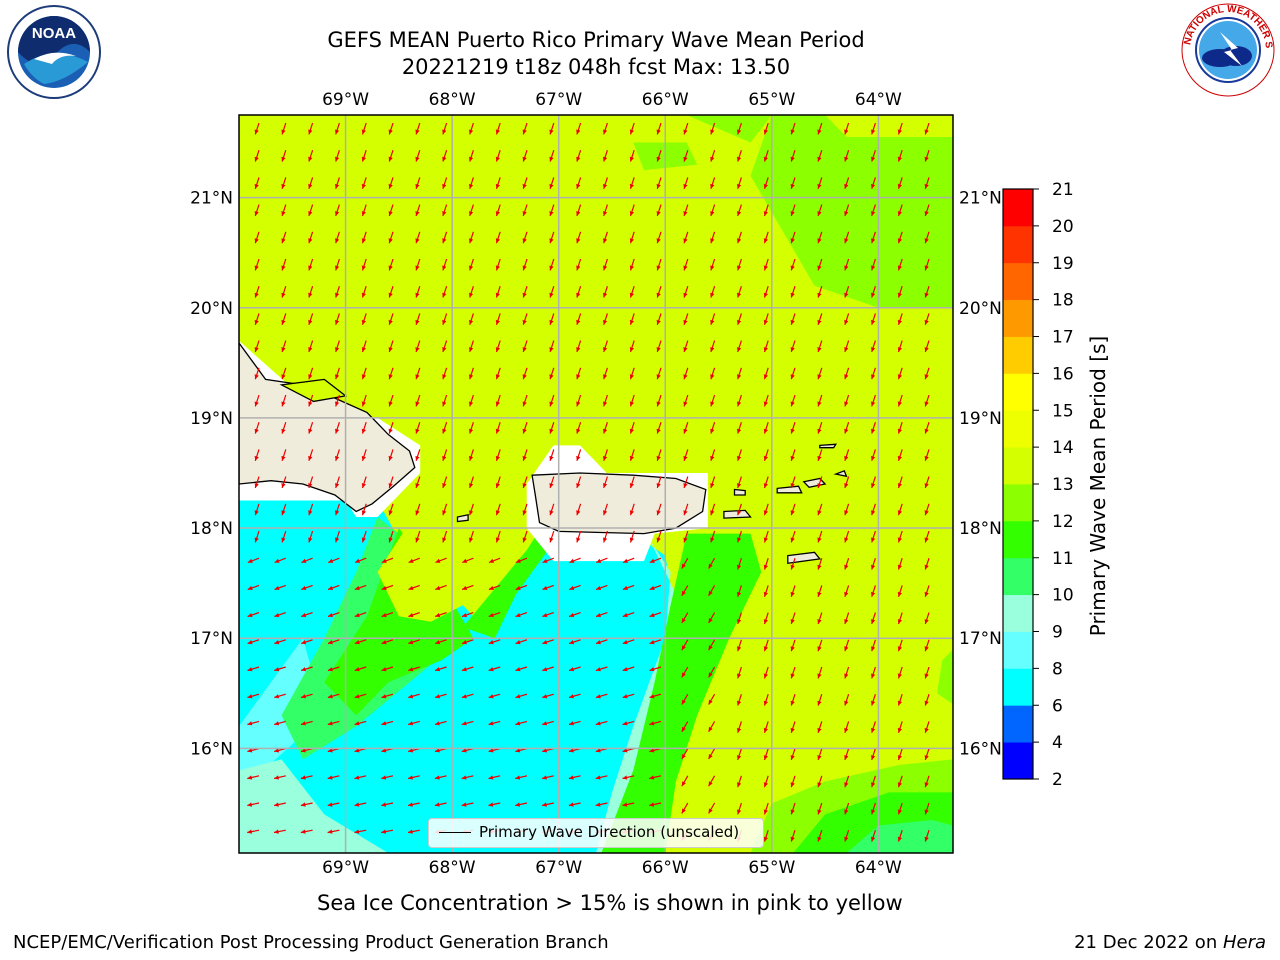  I want to click on colorbar-tick-label: 19, so click(1063, 264).